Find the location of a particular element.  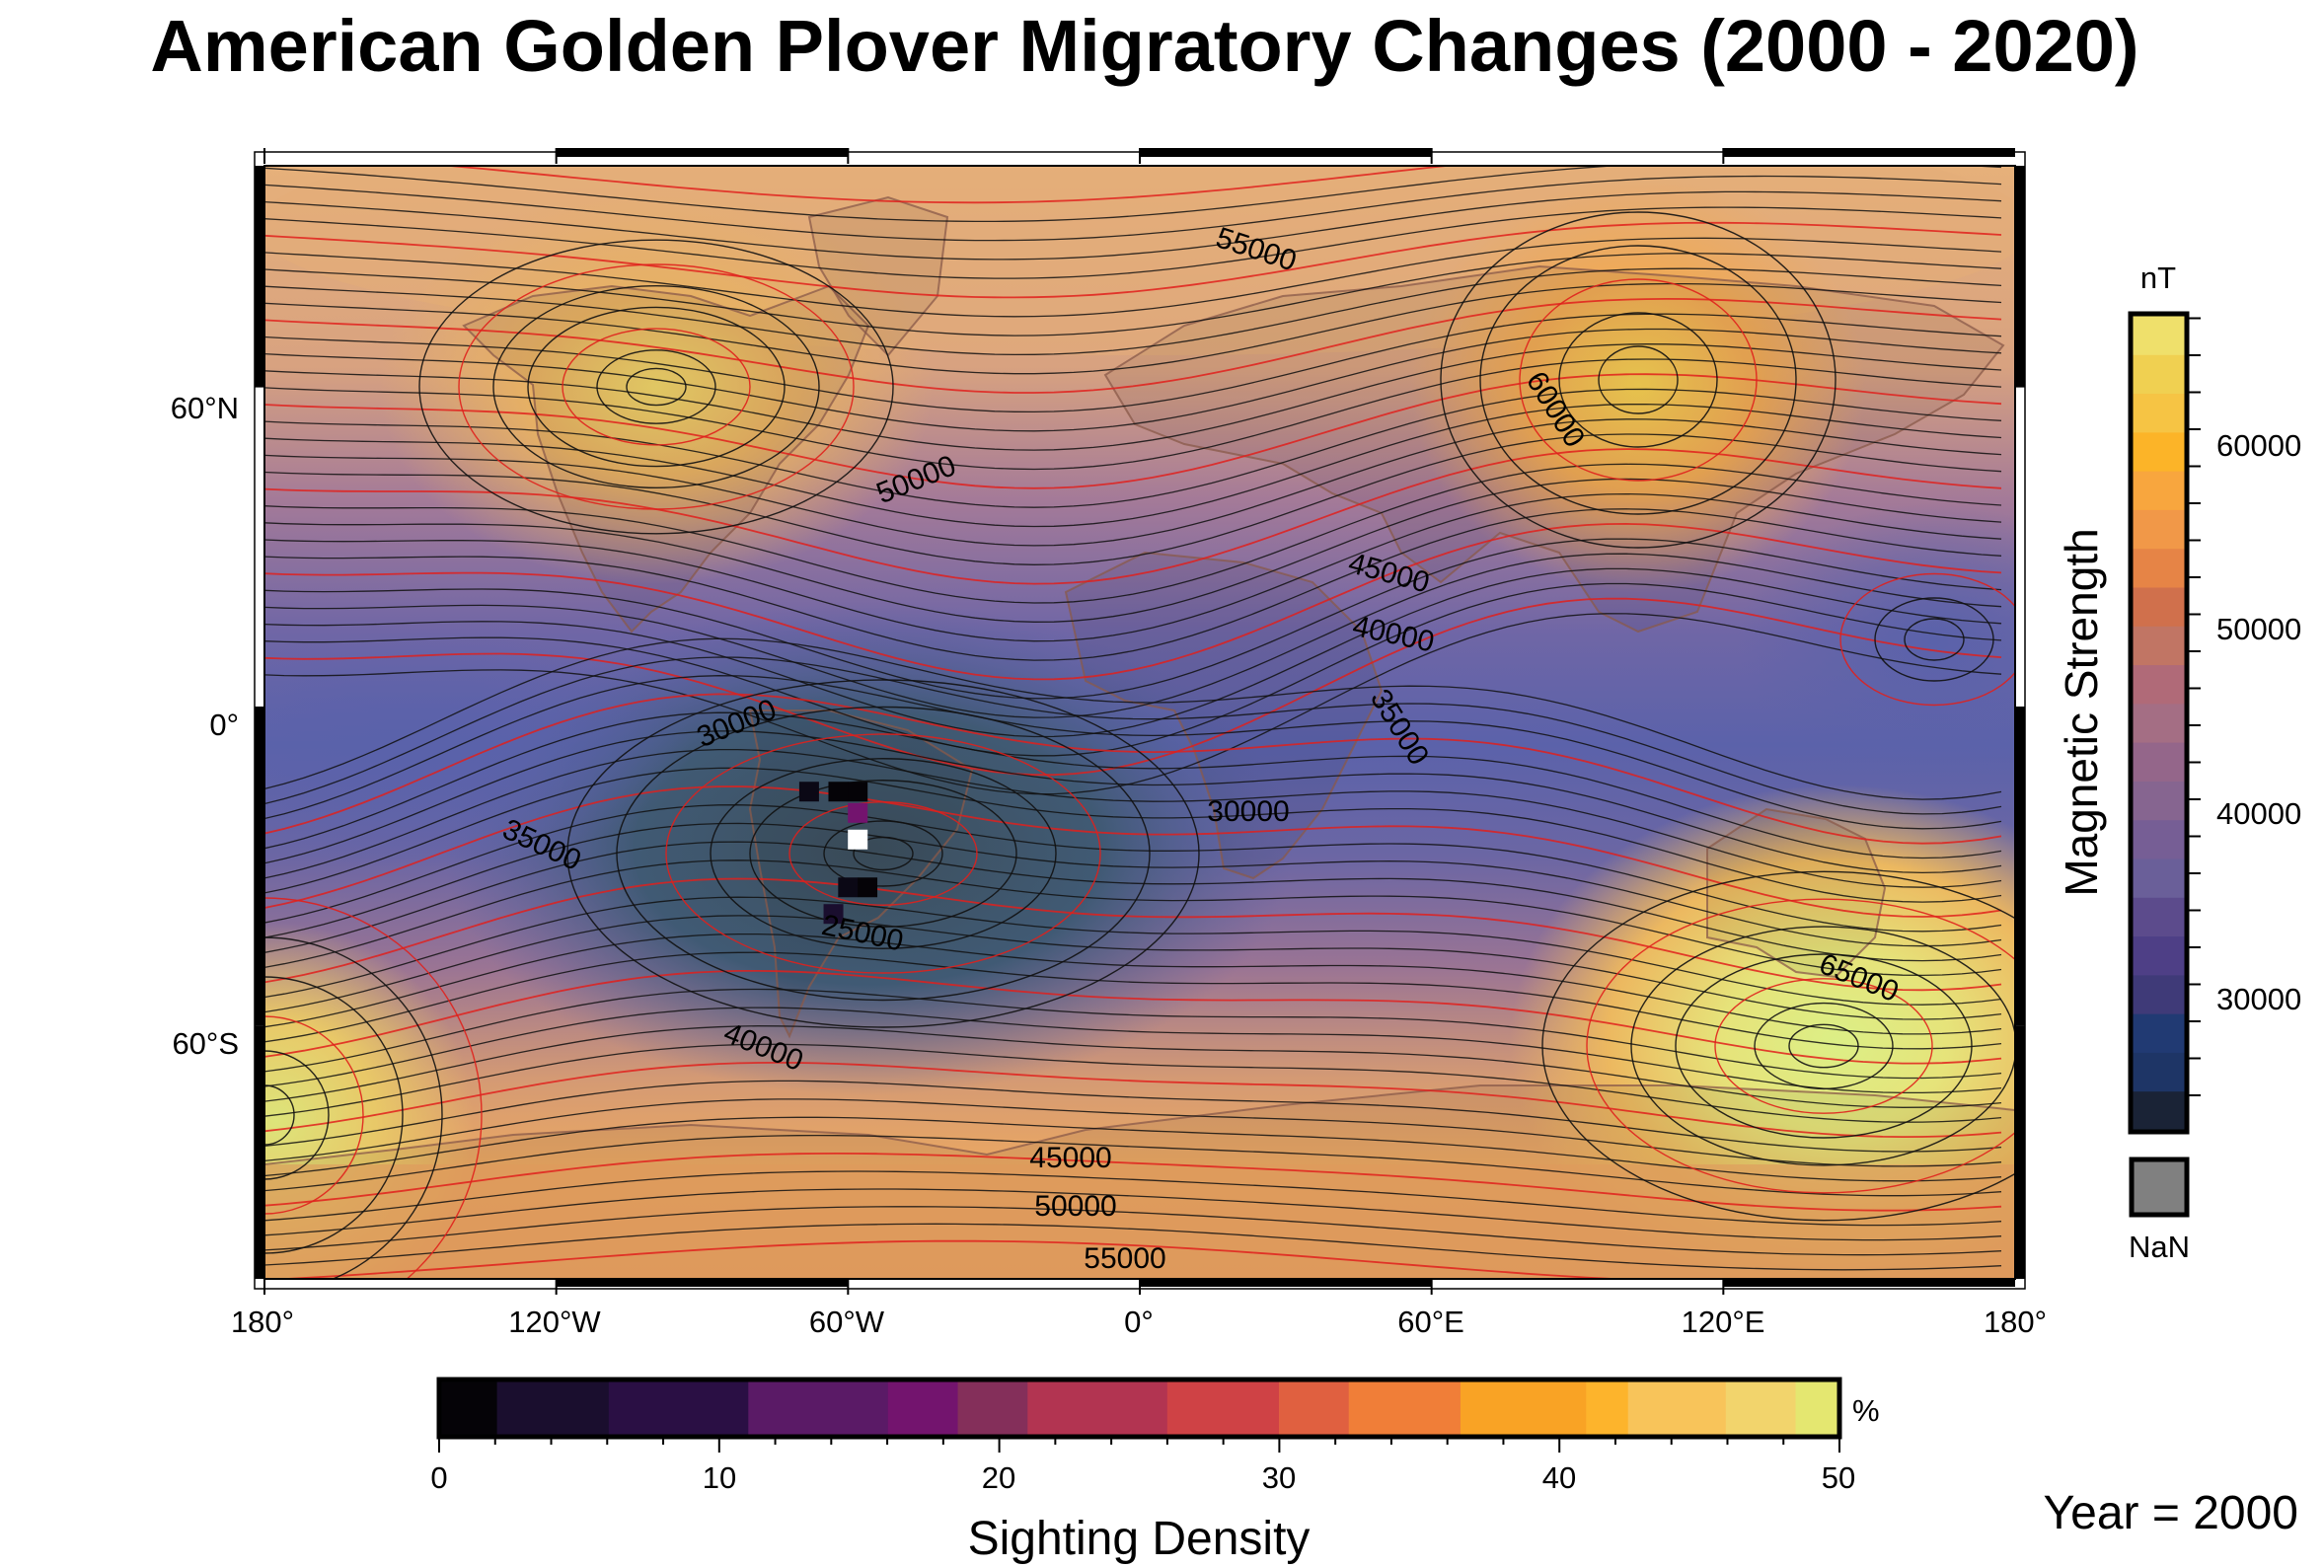

density-tick: 0 is located at coordinates (439, 1478).